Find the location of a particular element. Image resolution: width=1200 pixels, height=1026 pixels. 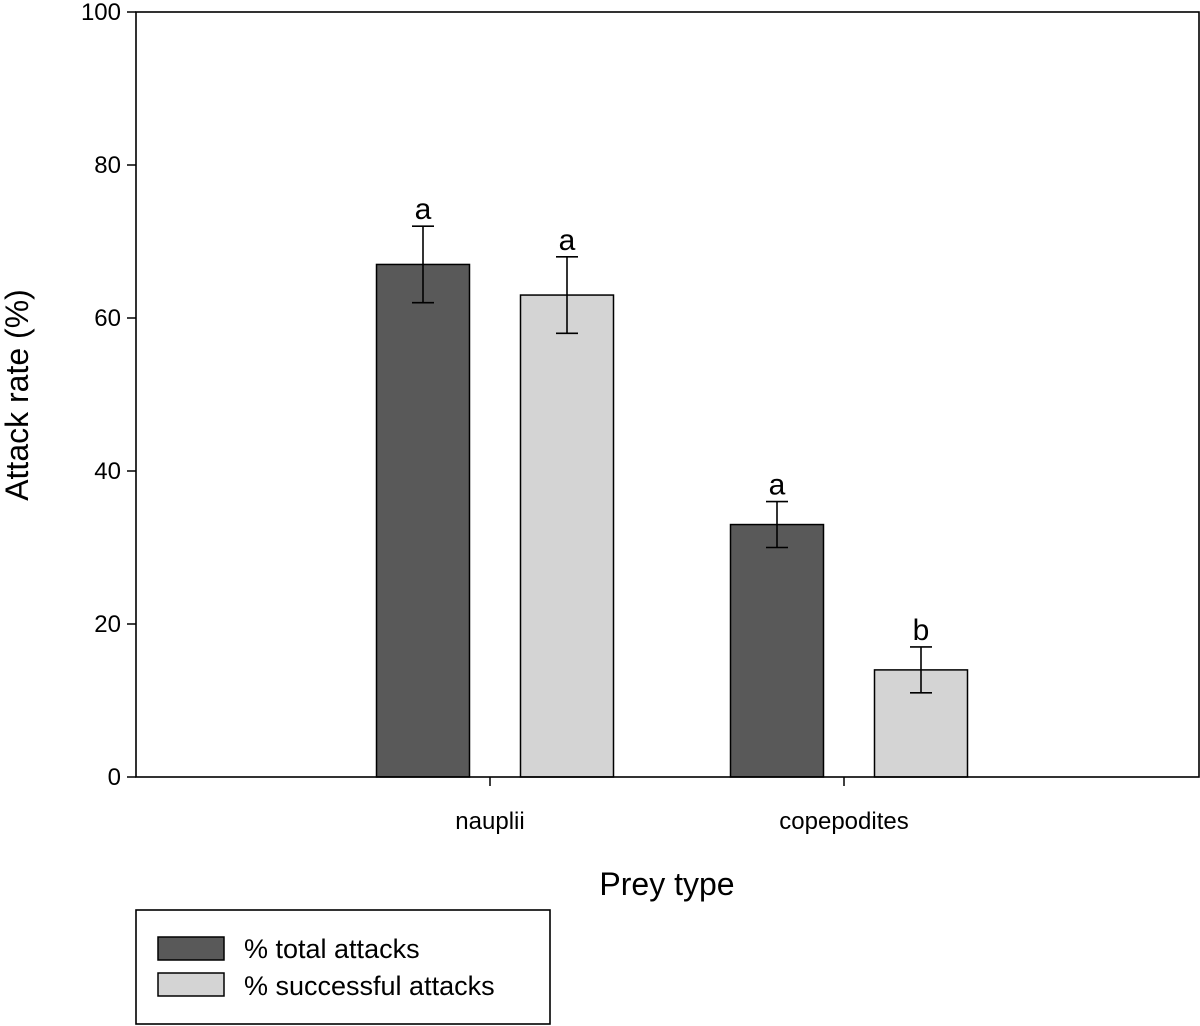

y-tick-label: 80 is located at coordinates (107, 165).